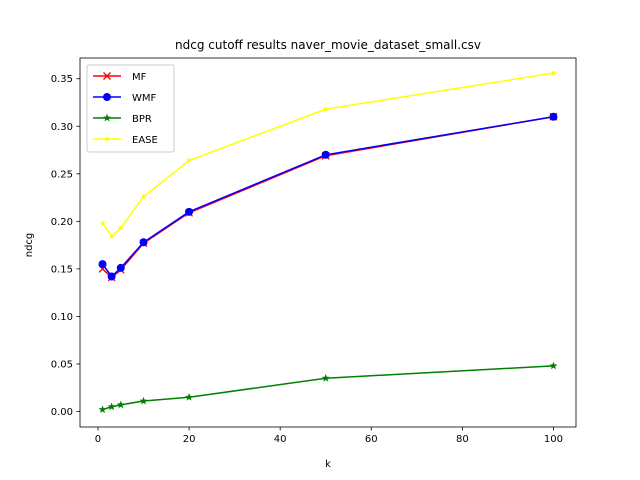 This screenshot has width=640, height=480. I want to click on legend-label-ease: EASE, so click(145, 140).